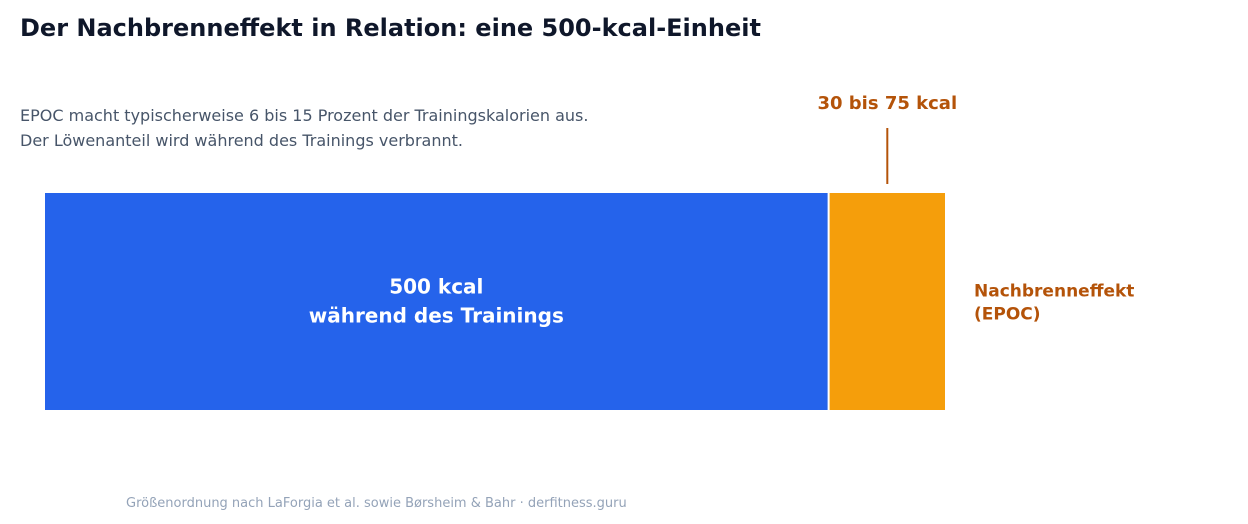  I want to click on callout-label: 30 bis 75 kcal, so click(887, 103).